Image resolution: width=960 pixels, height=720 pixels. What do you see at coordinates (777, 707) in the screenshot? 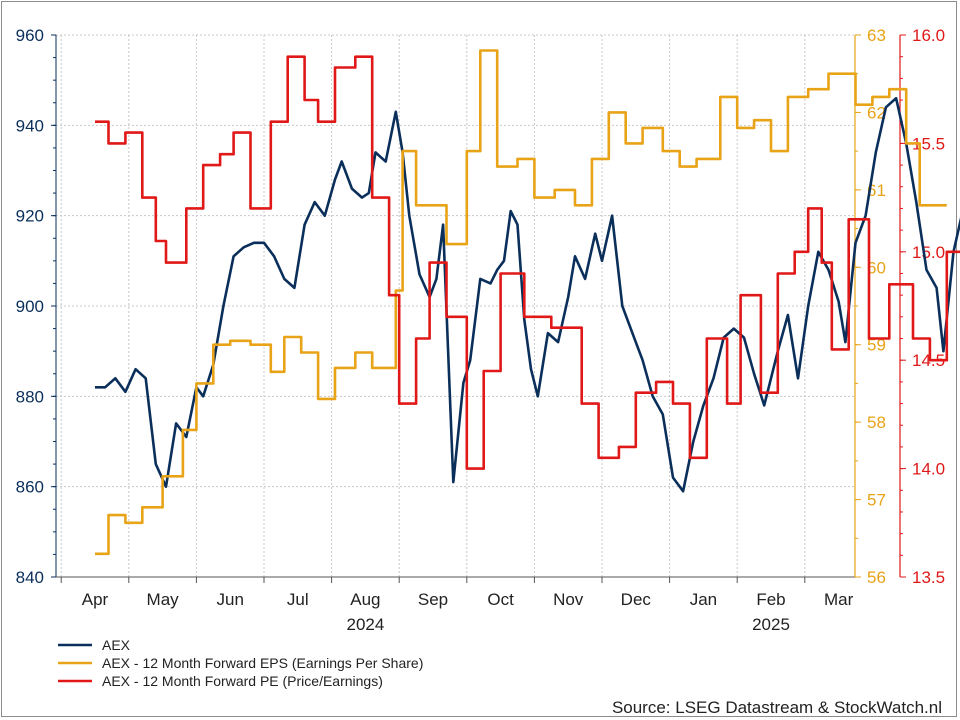
I see `source-label: Source: LSEG Datastream & StockWatch.nl` at bounding box center [777, 707].